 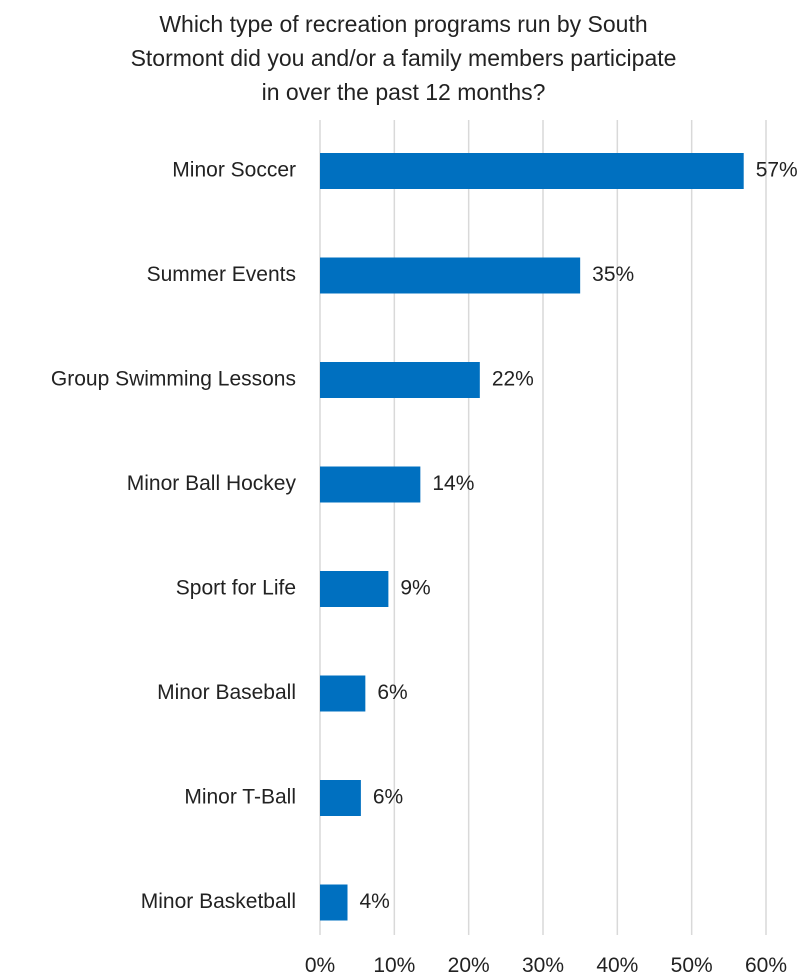 What do you see at coordinates (777, 170) in the screenshot?
I see `data-label: 57%` at bounding box center [777, 170].